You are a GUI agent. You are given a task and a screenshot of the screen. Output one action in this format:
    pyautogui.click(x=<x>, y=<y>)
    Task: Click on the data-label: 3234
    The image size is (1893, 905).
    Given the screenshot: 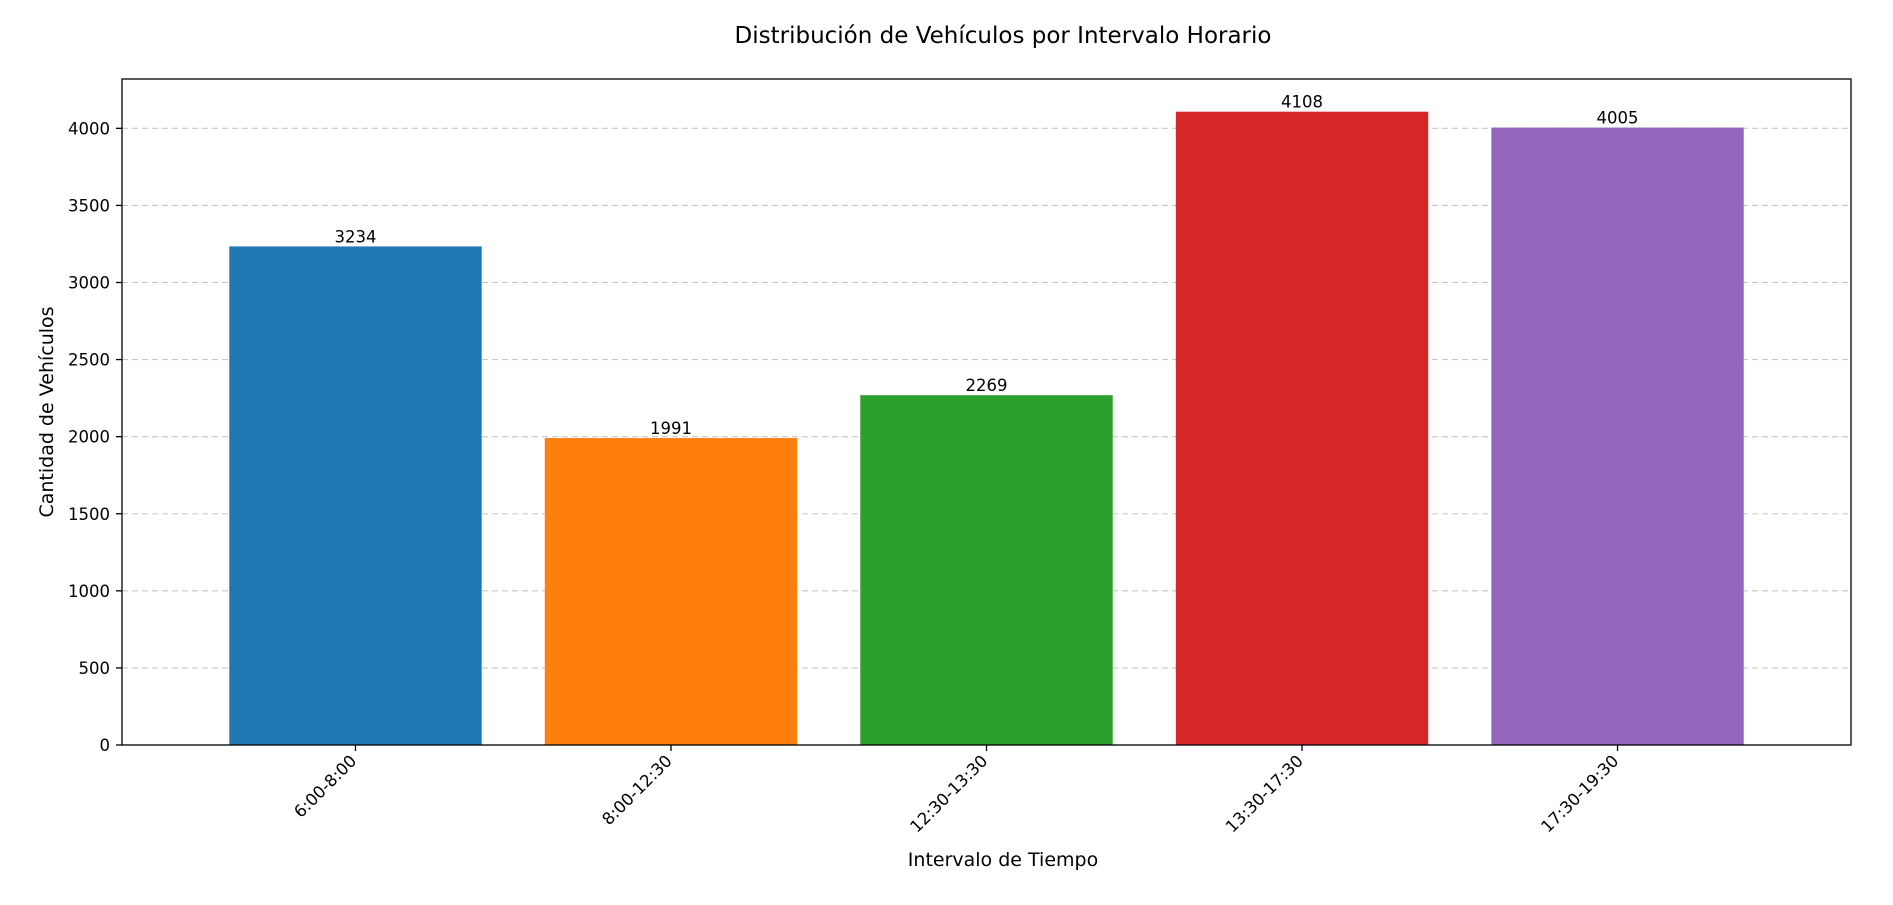 What is the action you would take?
    pyautogui.click(x=355, y=236)
    